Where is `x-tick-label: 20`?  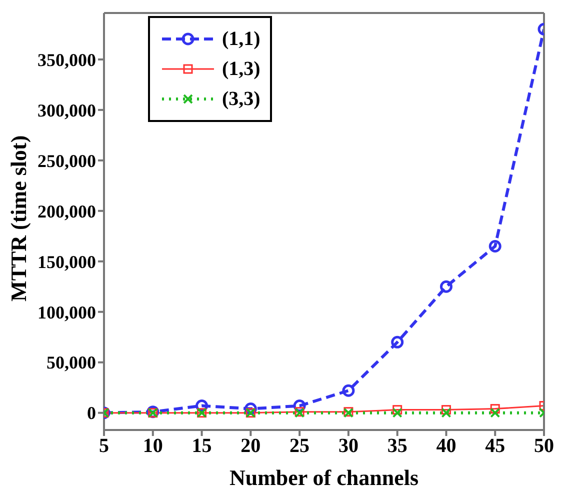
x-tick-label: 20 is located at coordinates (250, 446).